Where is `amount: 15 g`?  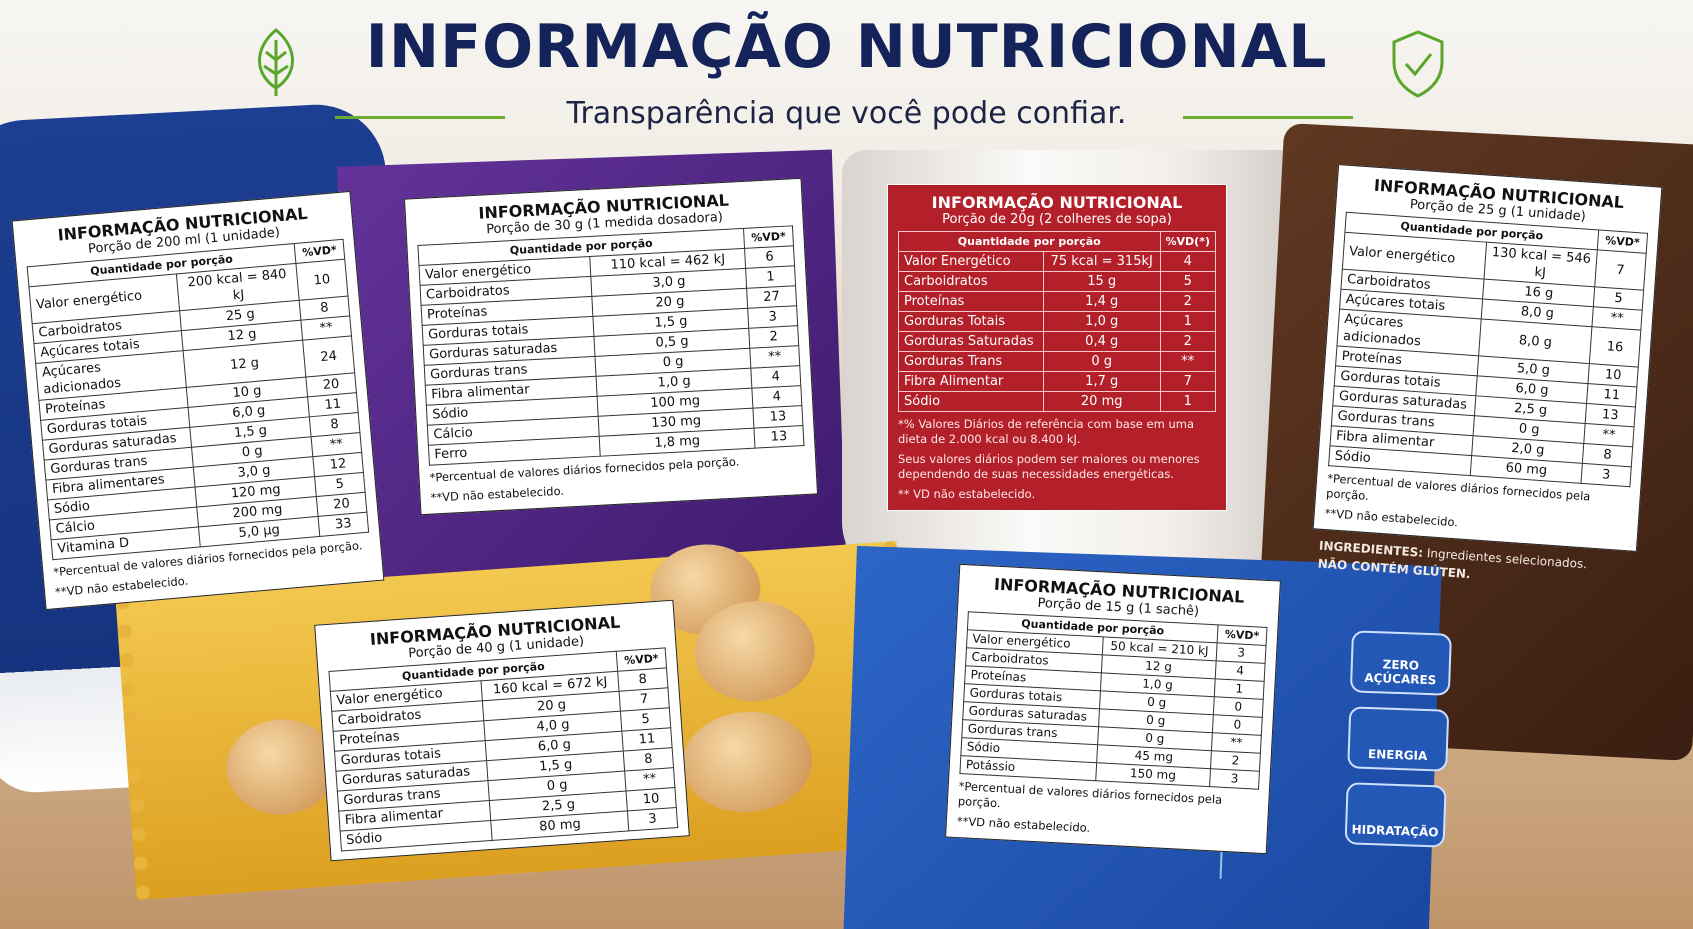
amount: 15 g is located at coordinates (1101, 281).